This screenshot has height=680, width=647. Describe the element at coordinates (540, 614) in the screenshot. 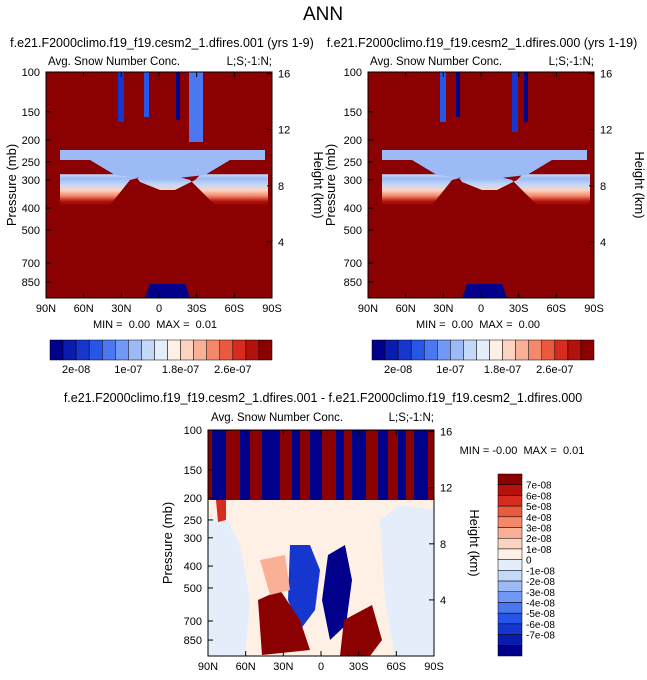

I see `colorbar-label: -5e-08` at that location.